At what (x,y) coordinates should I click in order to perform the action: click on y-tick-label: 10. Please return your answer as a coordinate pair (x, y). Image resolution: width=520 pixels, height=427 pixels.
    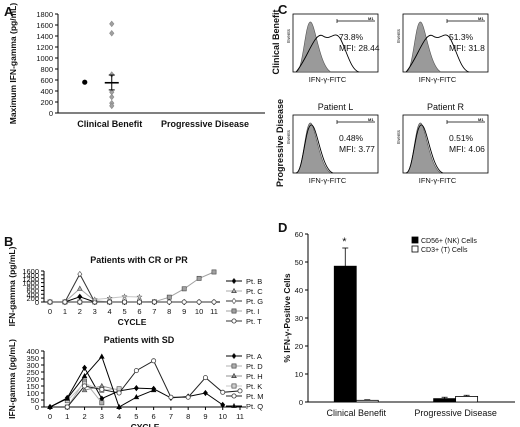
    Looking at the image, I should click on (299, 374).